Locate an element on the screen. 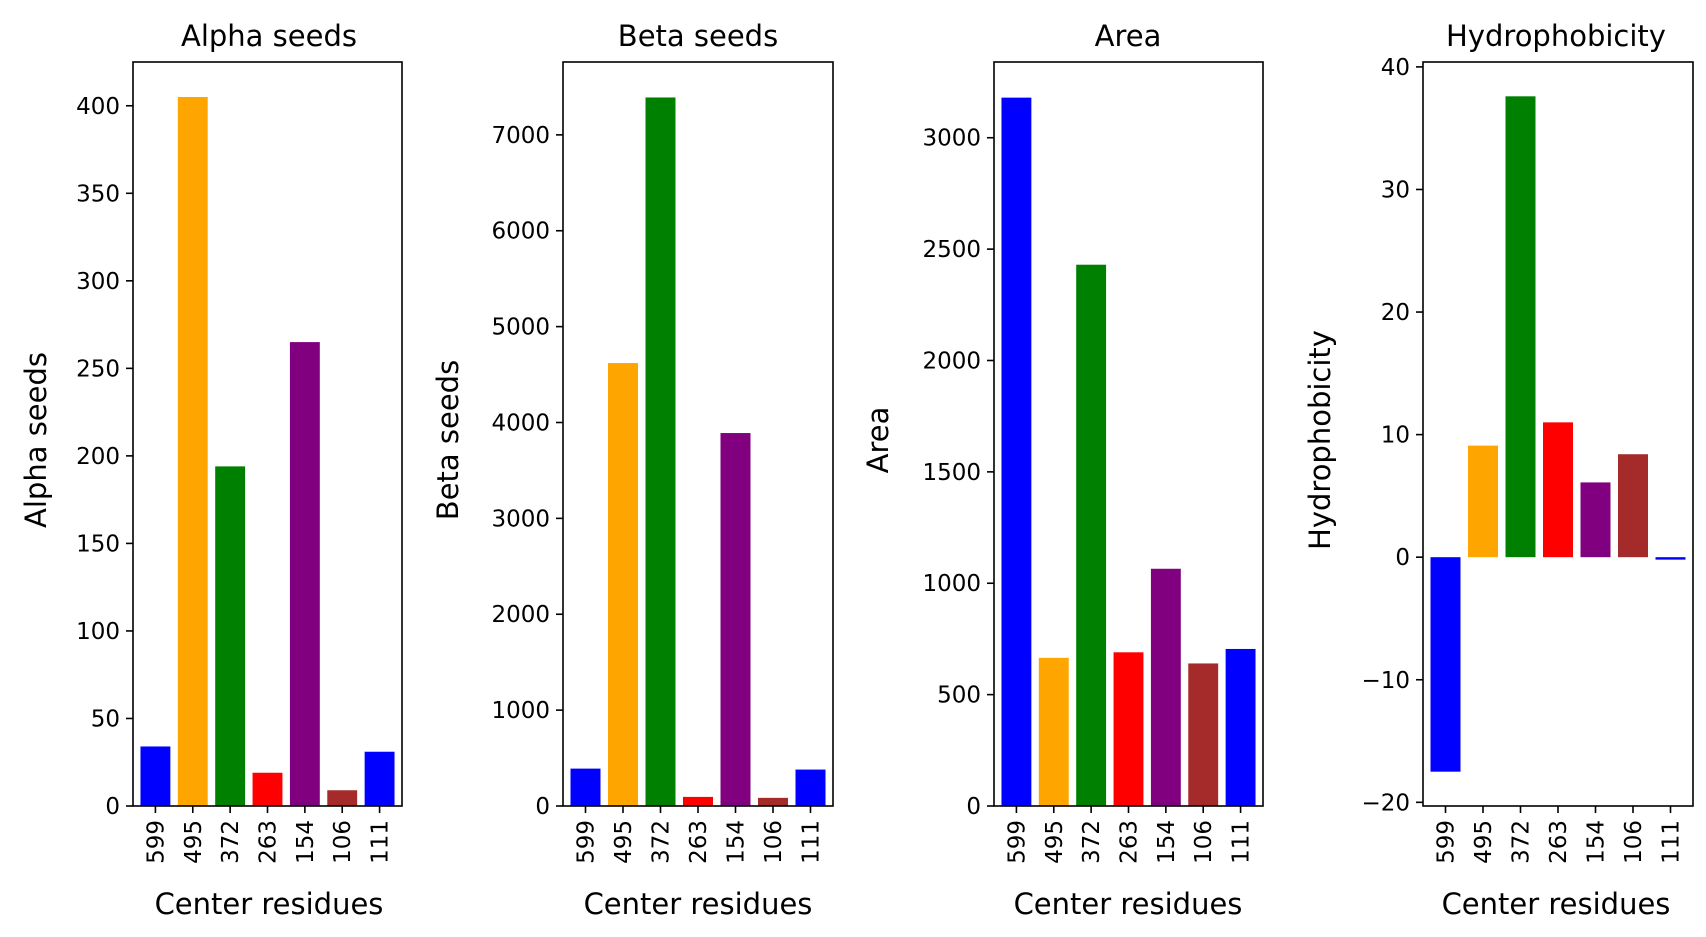 This screenshot has height=937, width=1706. y-tick-label: 200 is located at coordinates (98, 457).